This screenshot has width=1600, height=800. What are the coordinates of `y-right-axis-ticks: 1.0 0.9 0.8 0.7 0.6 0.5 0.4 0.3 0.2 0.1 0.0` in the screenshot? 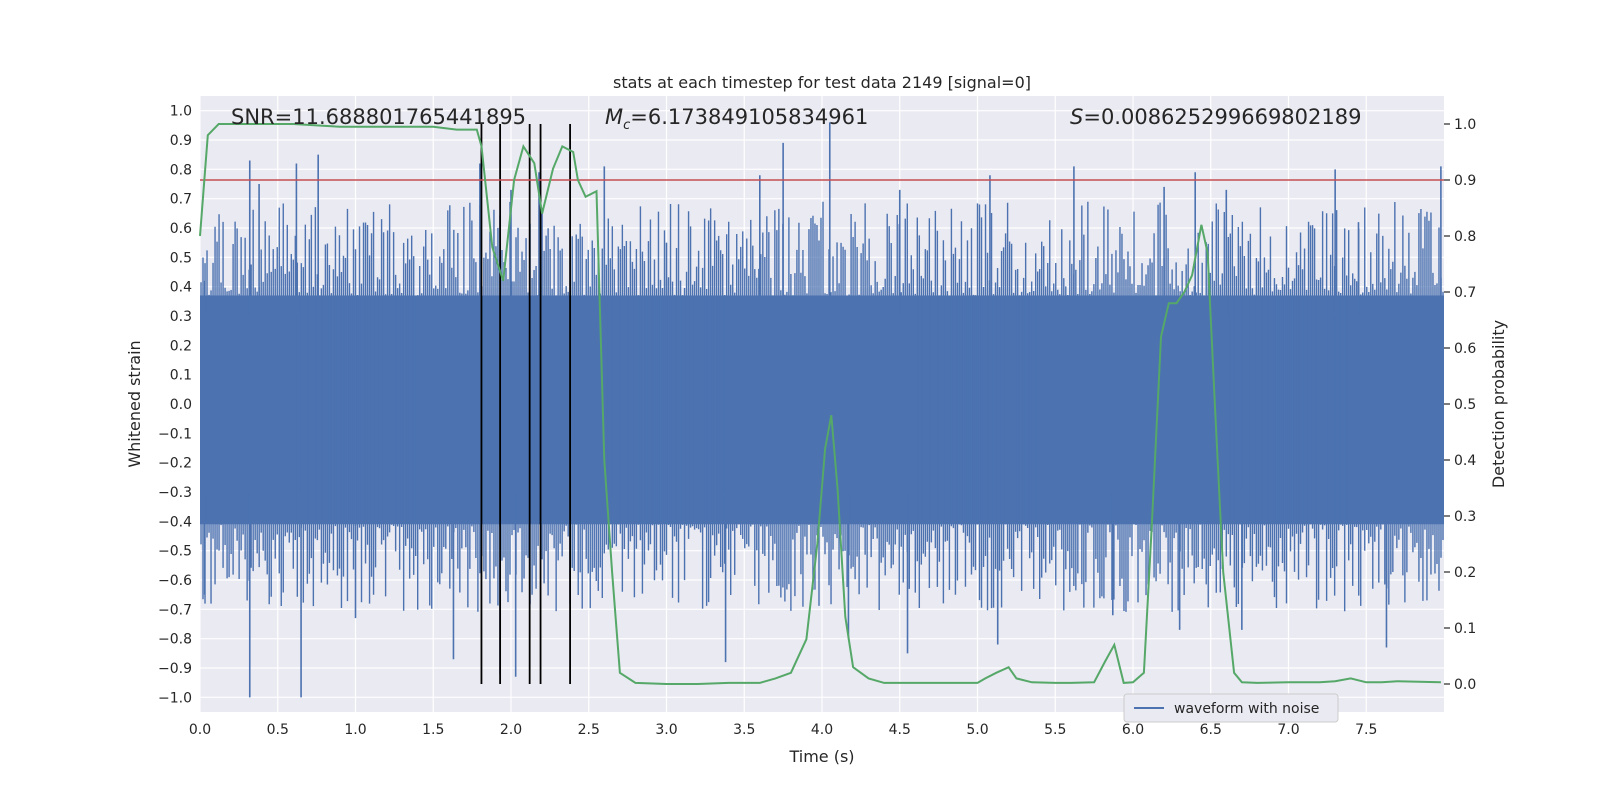 It's located at (1460, 405).